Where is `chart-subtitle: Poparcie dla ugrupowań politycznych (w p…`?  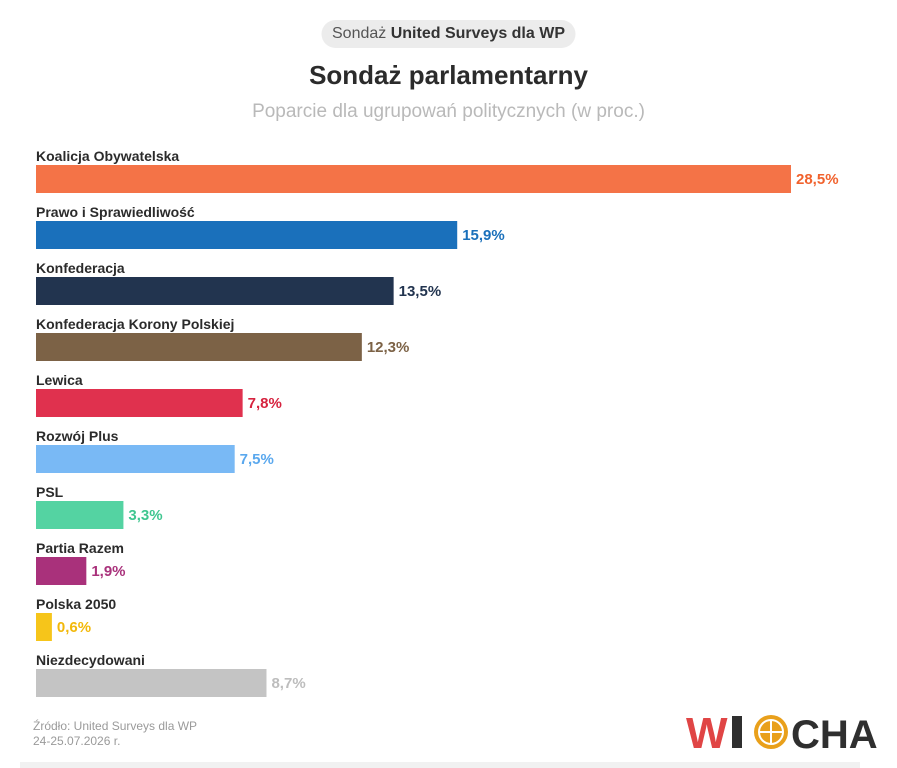 chart-subtitle: Poparcie dla ugrupowań politycznych (w p… is located at coordinates (448, 111).